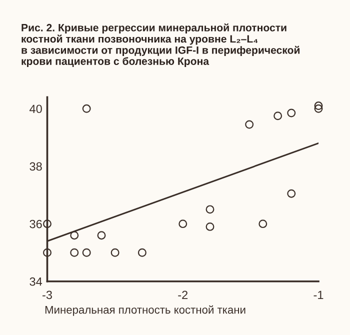  I want to click on x-tick-label: -1, so click(319, 294).